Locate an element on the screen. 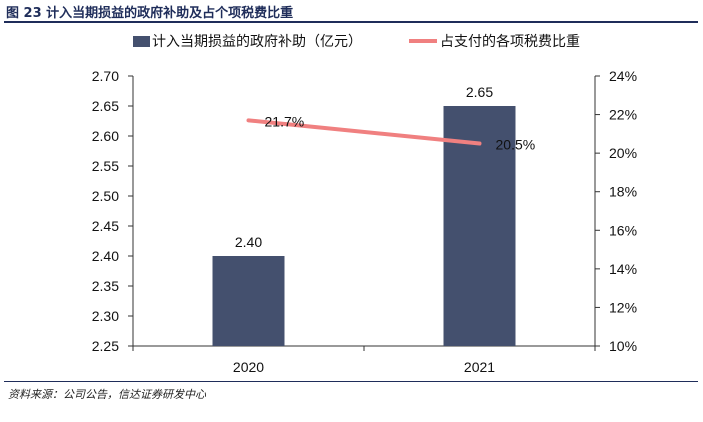  bar-data-label: 2.65 is located at coordinates (479, 92).